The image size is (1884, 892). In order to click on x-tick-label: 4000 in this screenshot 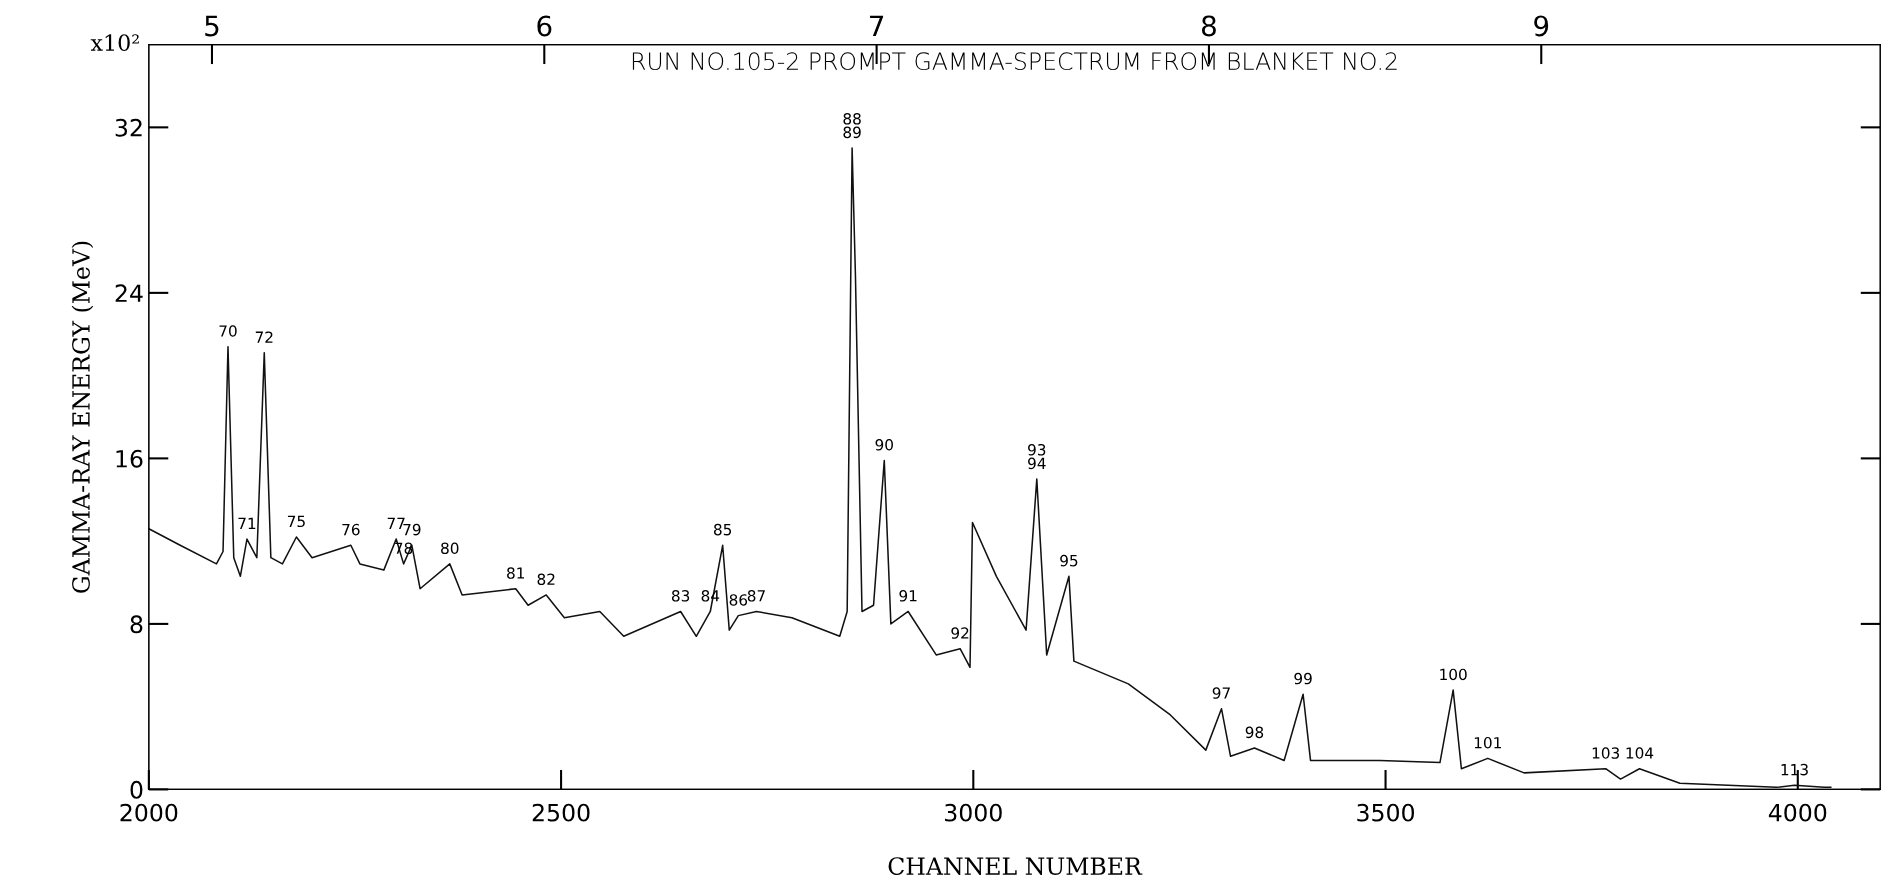, I will do `click(1797, 812)`.